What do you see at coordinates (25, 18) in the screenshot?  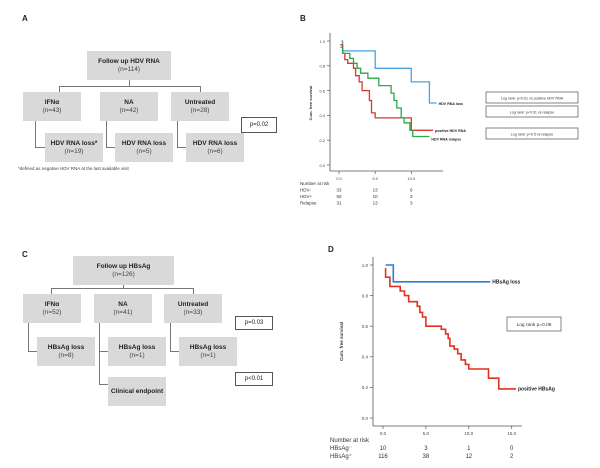 I see `panel-label-a: A` at bounding box center [25, 18].